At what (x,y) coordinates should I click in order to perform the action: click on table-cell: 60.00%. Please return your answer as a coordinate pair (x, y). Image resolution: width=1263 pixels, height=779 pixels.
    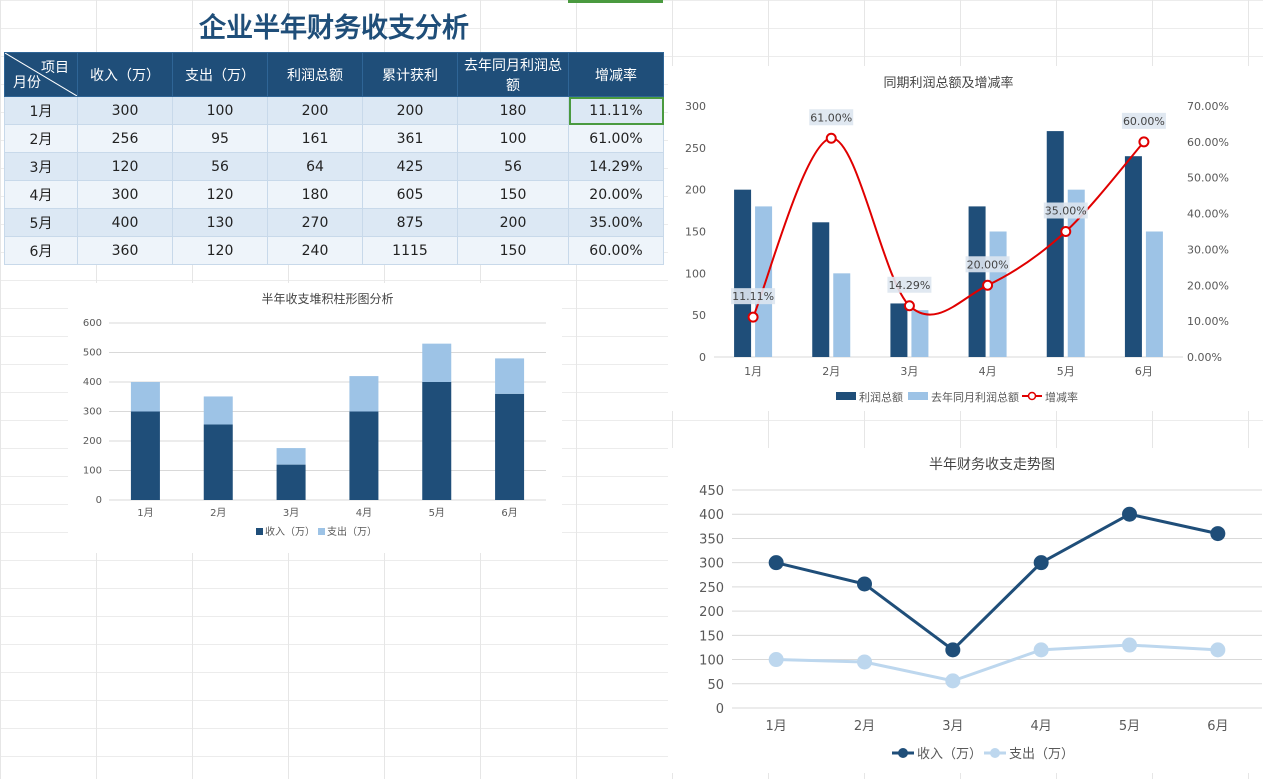
    Looking at the image, I should click on (616, 250).